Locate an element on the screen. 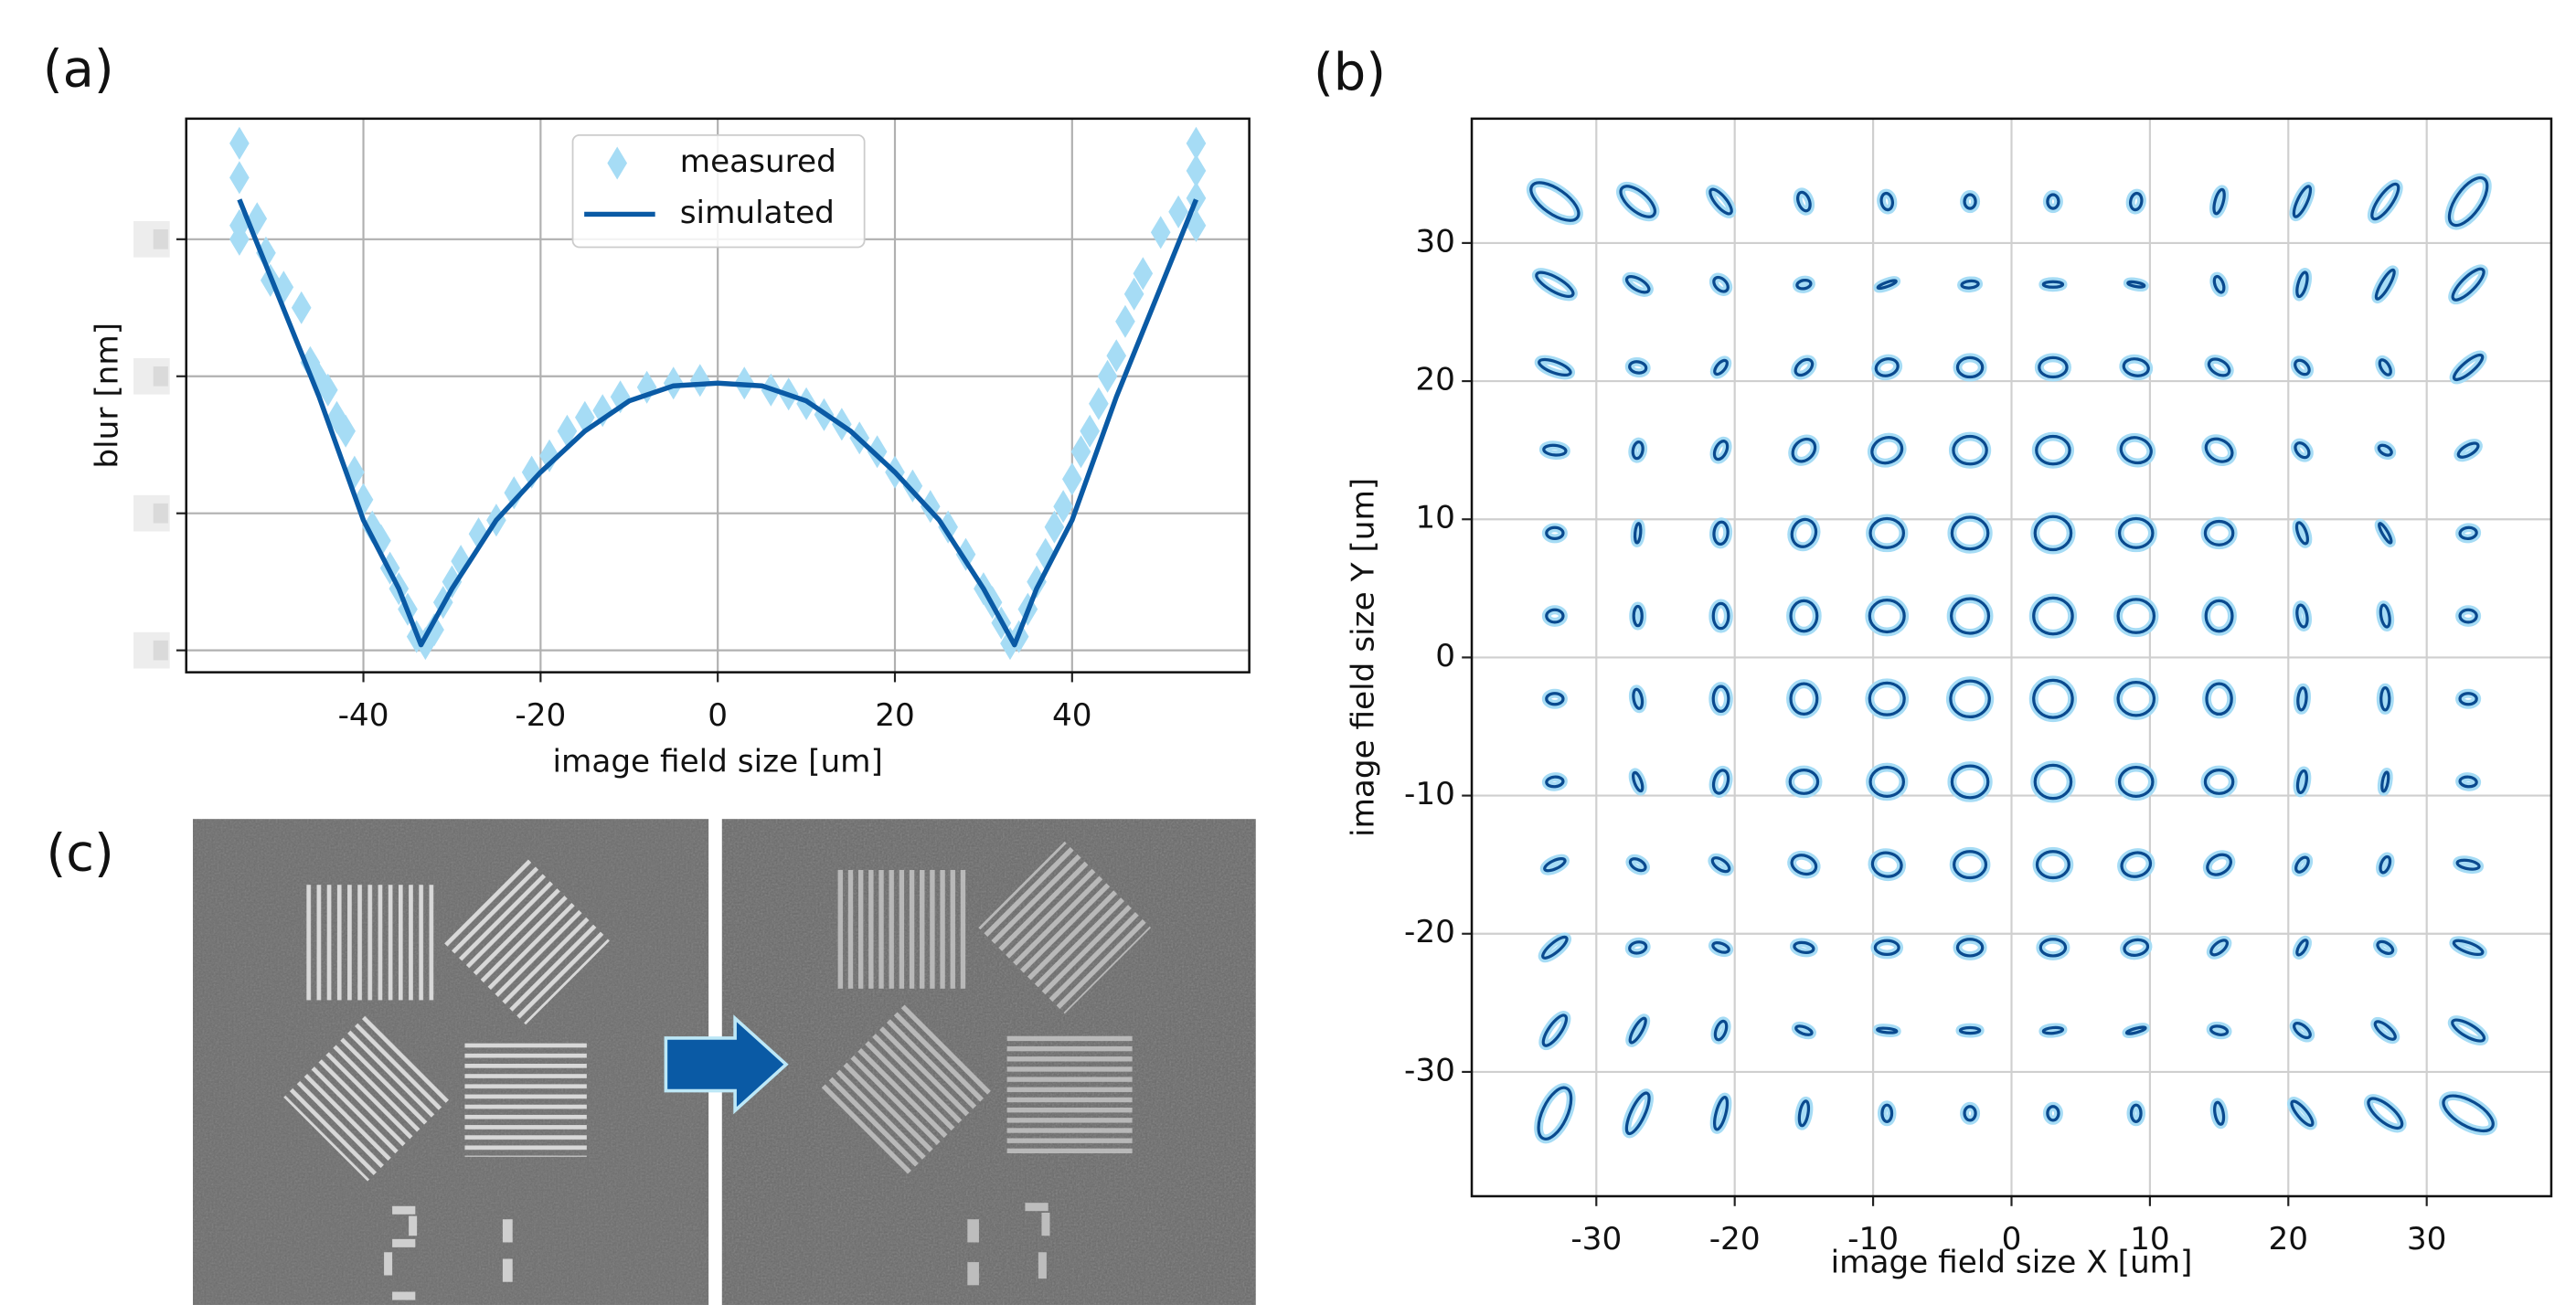  panel-label: (b) is located at coordinates (1350, 72).